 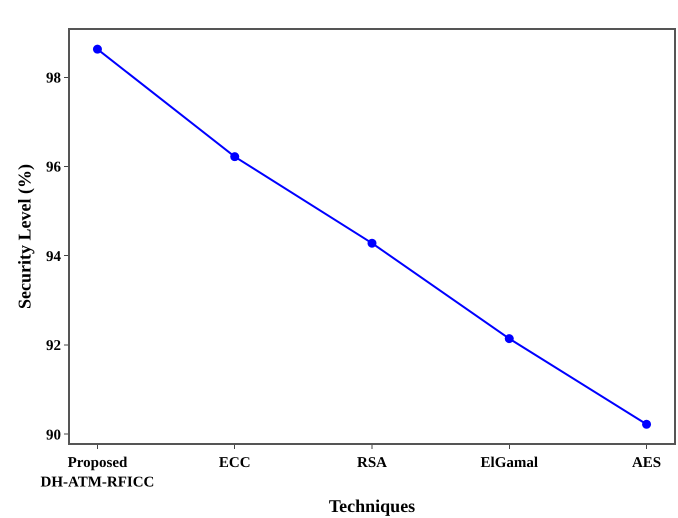 What do you see at coordinates (53, 346) in the screenshot?
I see `y-tick-label: 92` at bounding box center [53, 346].